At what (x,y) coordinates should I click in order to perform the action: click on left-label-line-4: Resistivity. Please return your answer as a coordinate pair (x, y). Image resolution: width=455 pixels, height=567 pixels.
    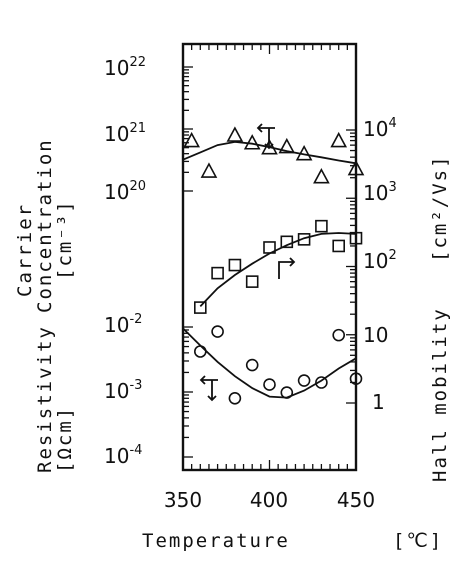
    Looking at the image, I should click on (45, 399).